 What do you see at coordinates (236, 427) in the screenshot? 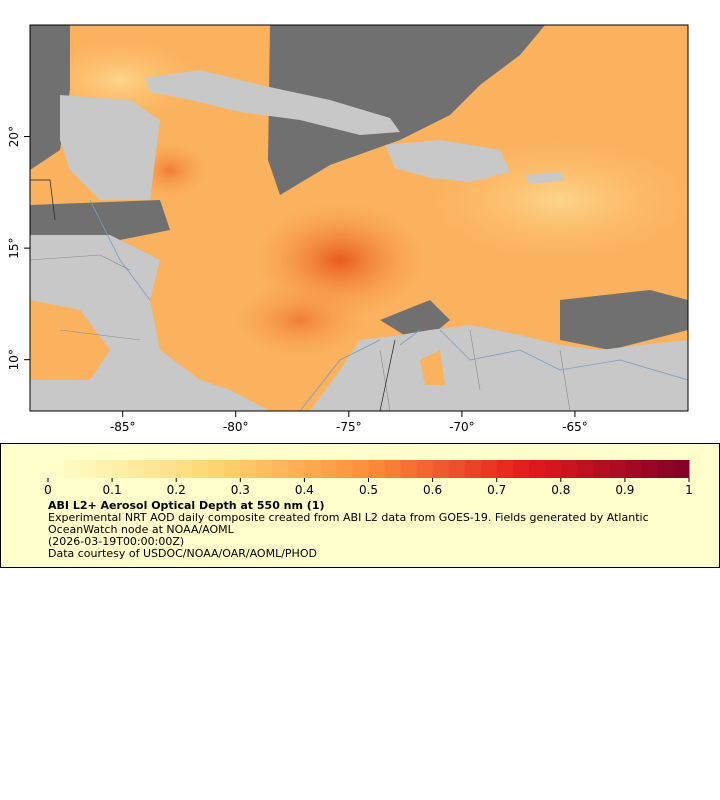
I see `x-tick-label: -80°` at bounding box center [236, 427].